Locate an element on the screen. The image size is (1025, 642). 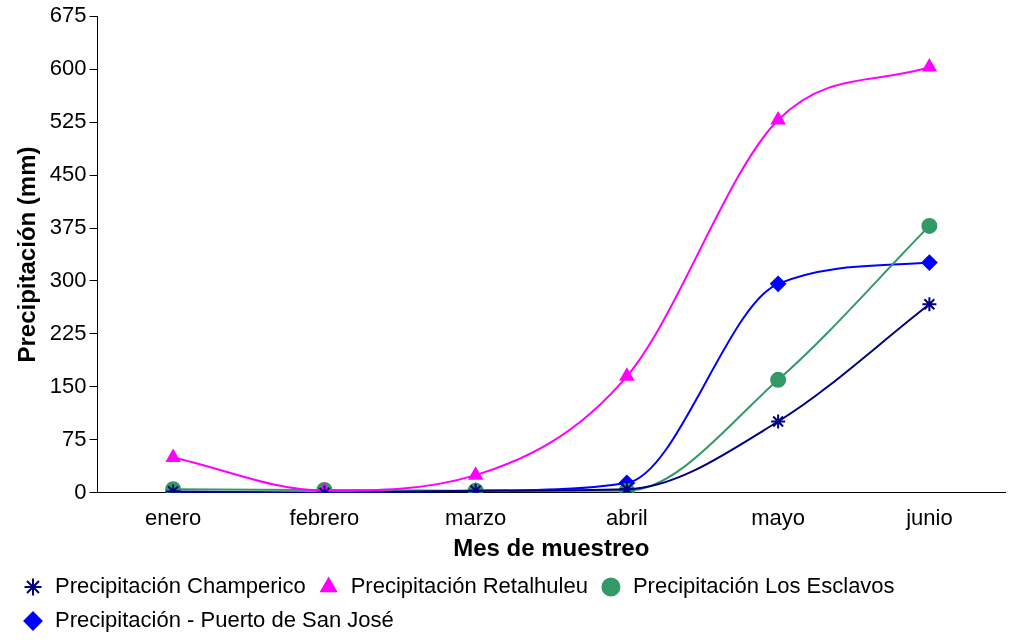
y-tick-label: 150 is located at coordinates (68, 385).